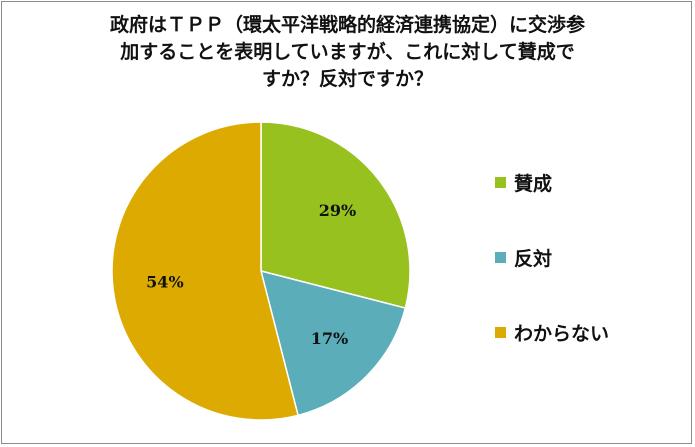 This screenshot has height=447, width=695. I want to click on chart-title-line-3: すか？反対ですか？, so click(347, 79).